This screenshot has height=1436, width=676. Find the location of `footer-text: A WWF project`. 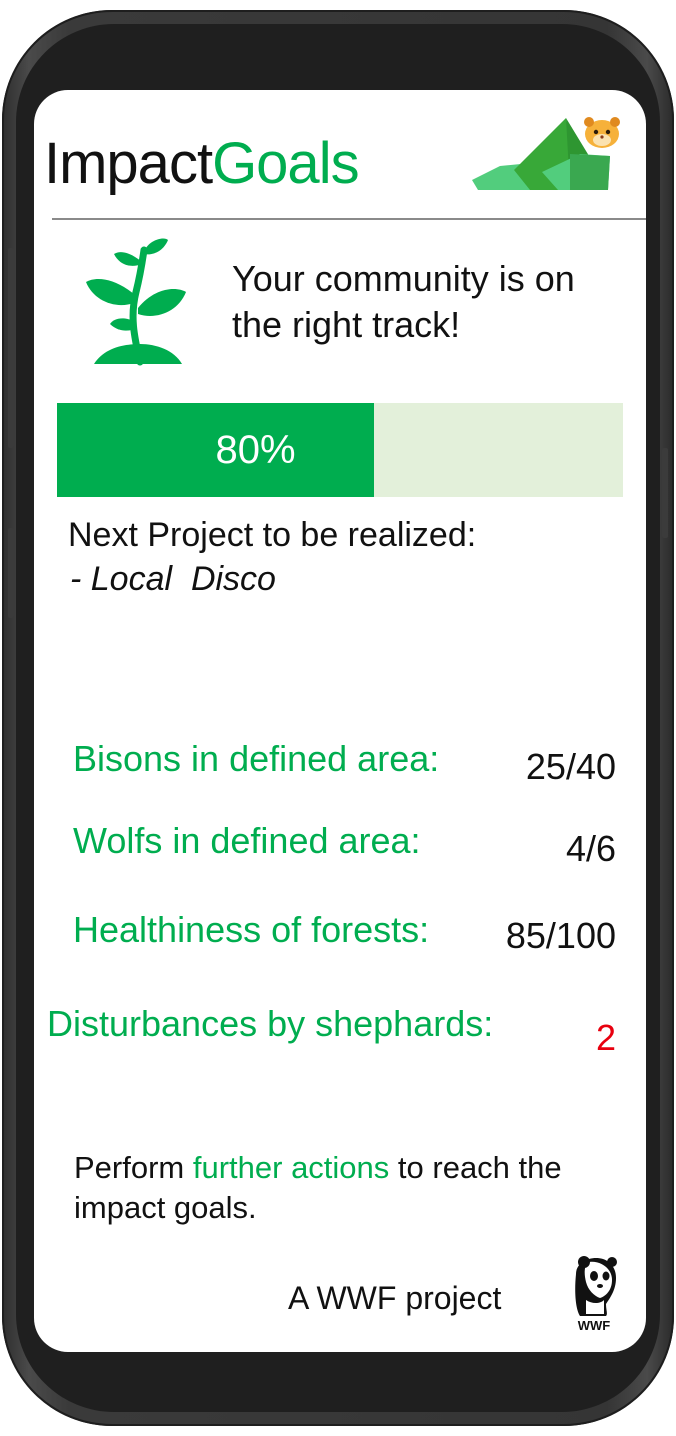

footer-text: A WWF project is located at coordinates (395, 1298).